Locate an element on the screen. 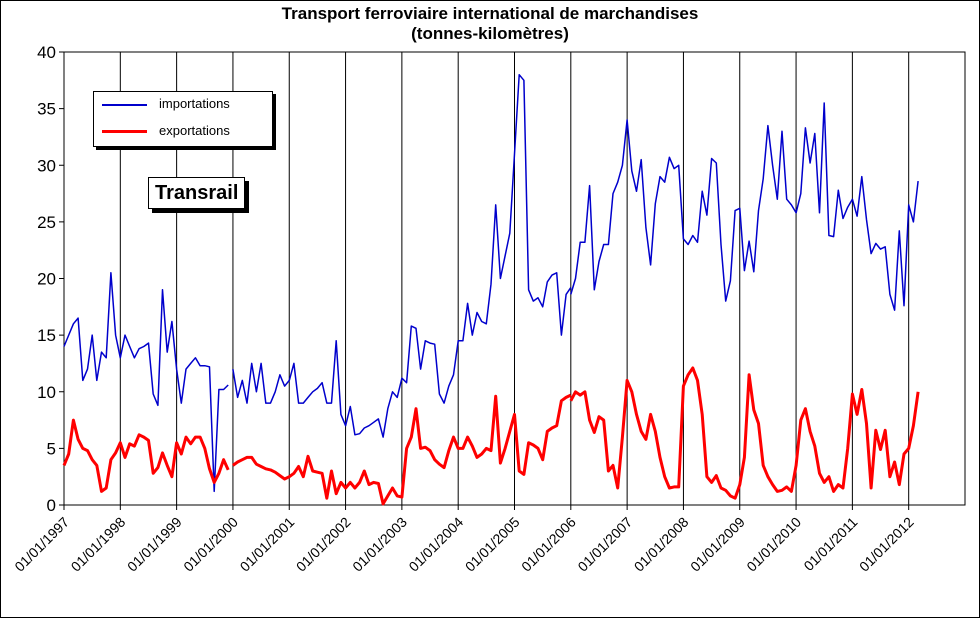  x-tick-label: 01/01/2006 is located at coordinates (548, 544).